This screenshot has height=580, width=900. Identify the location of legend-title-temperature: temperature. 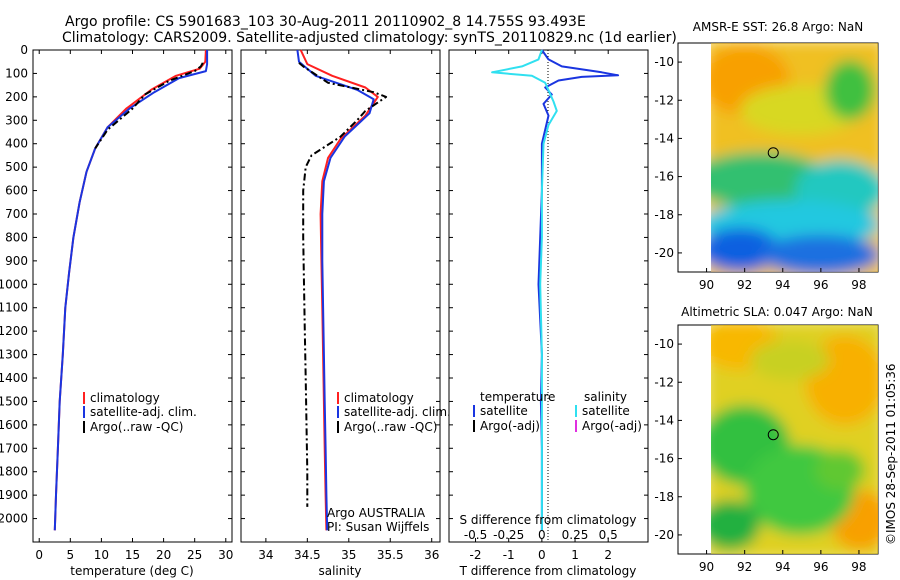
(517, 397).